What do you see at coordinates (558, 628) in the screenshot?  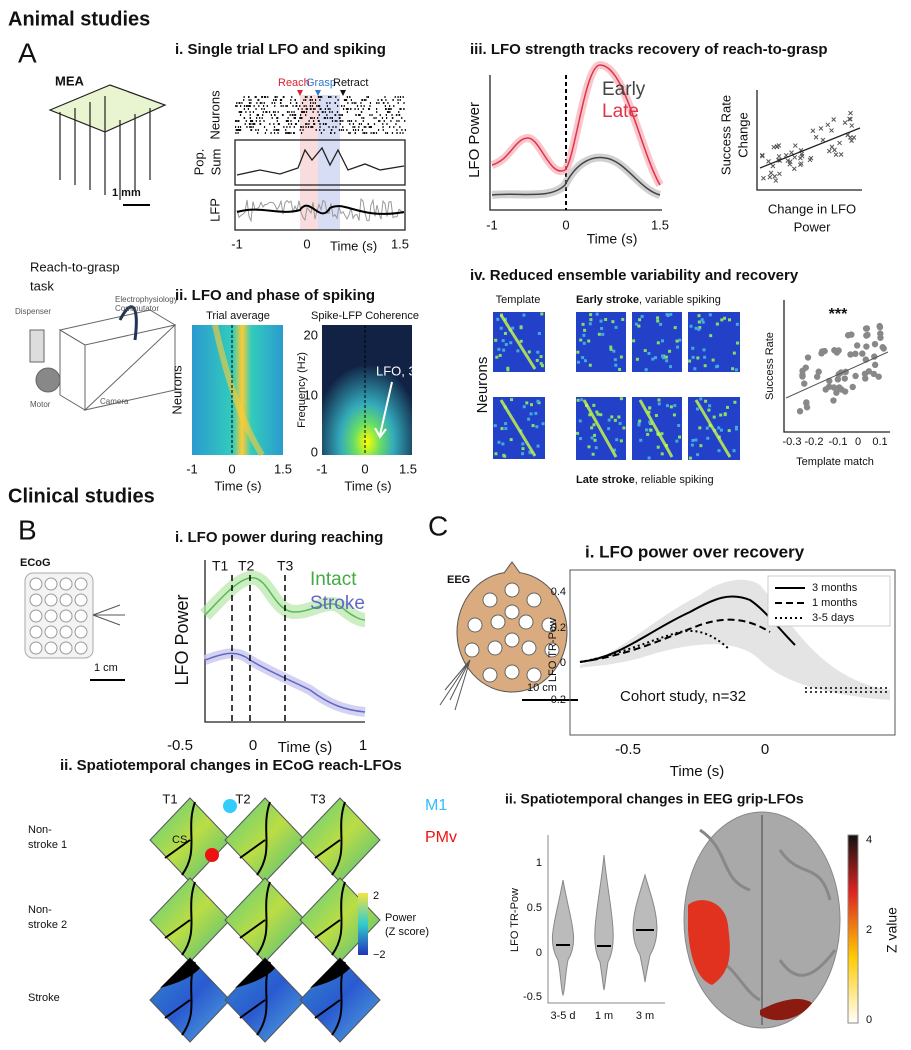 I see `y-tick-label: 0.2` at bounding box center [558, 628].